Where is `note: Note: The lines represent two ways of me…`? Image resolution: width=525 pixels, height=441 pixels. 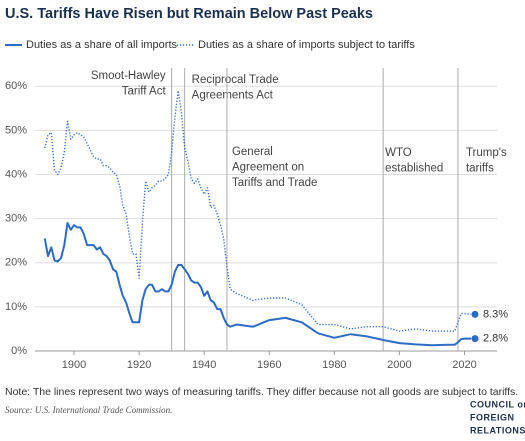 note: Note: The lines represent two ways of me… is located at coordinates (261, 392).